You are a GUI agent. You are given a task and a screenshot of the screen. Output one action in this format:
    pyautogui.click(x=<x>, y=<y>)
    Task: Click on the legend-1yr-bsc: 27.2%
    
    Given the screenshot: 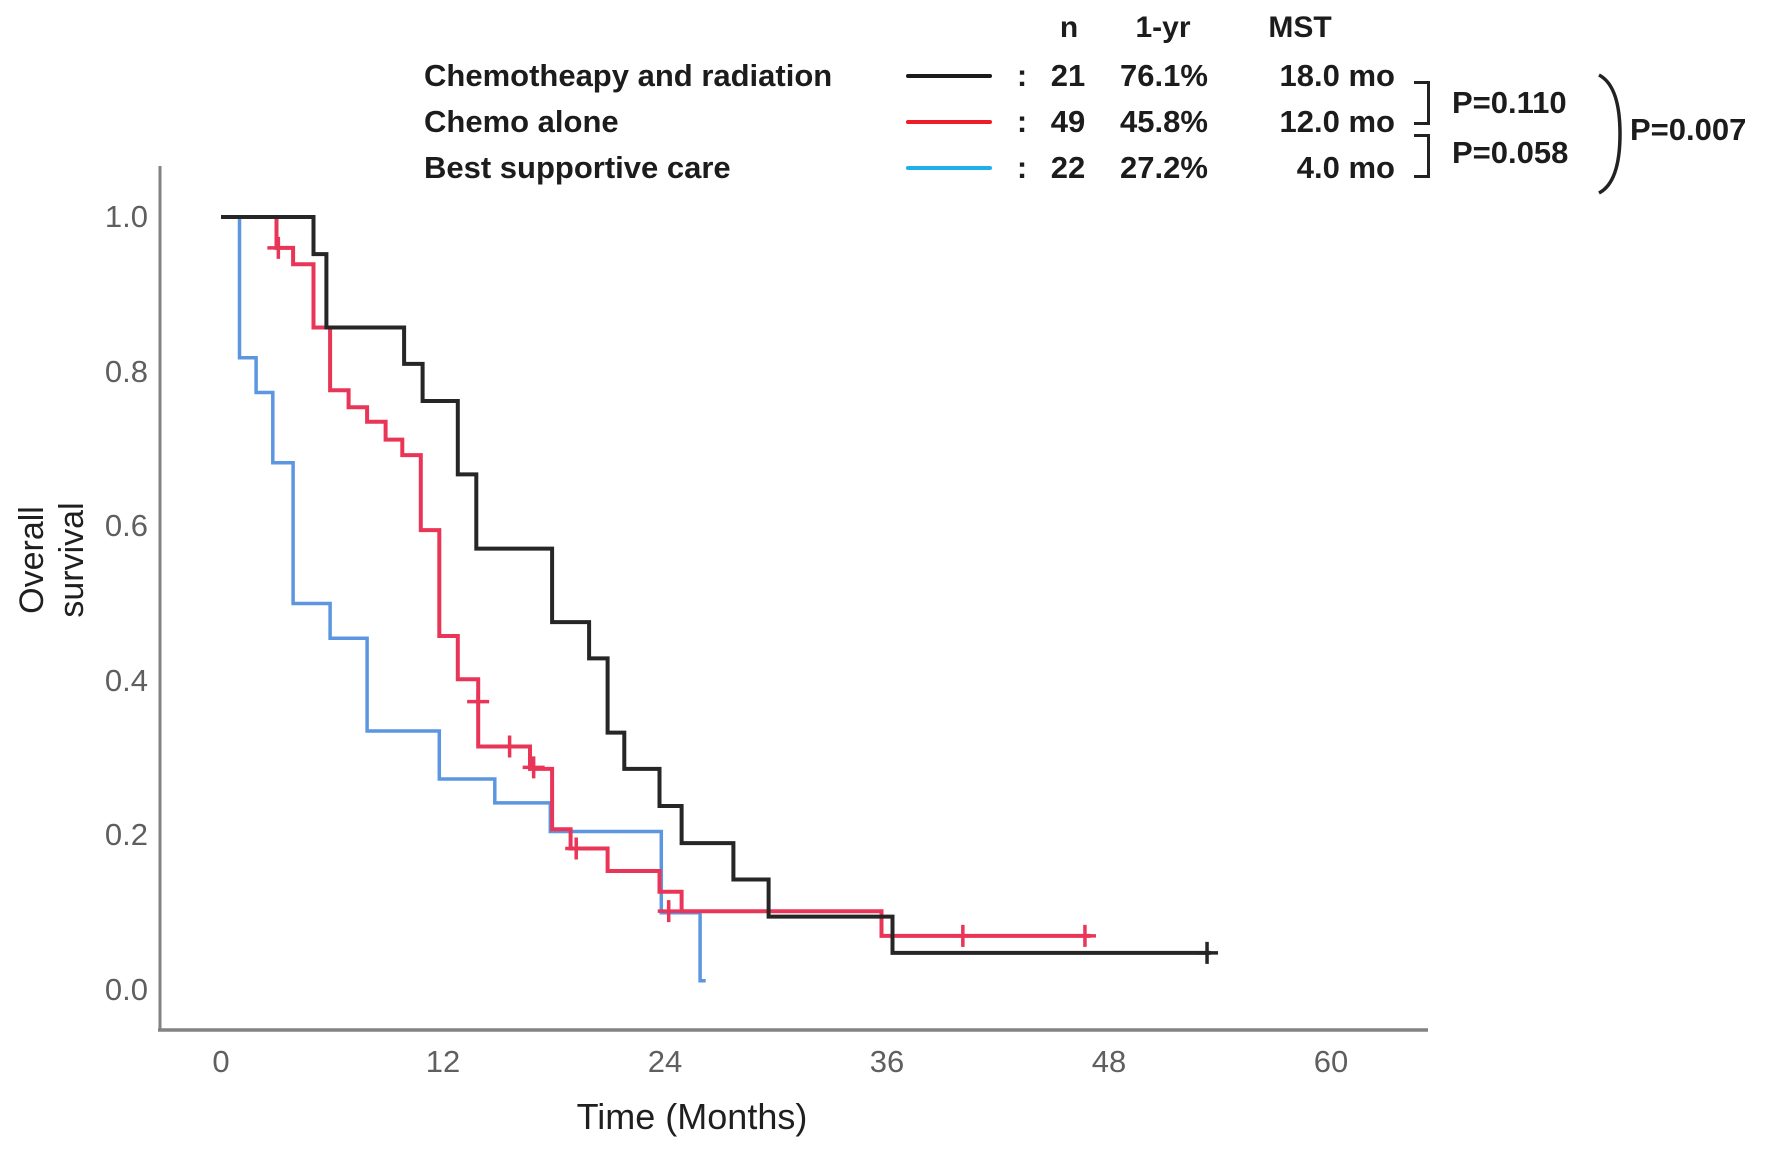 What is the action you would take?
    pyautogui.click(x=1164, y=167)
    